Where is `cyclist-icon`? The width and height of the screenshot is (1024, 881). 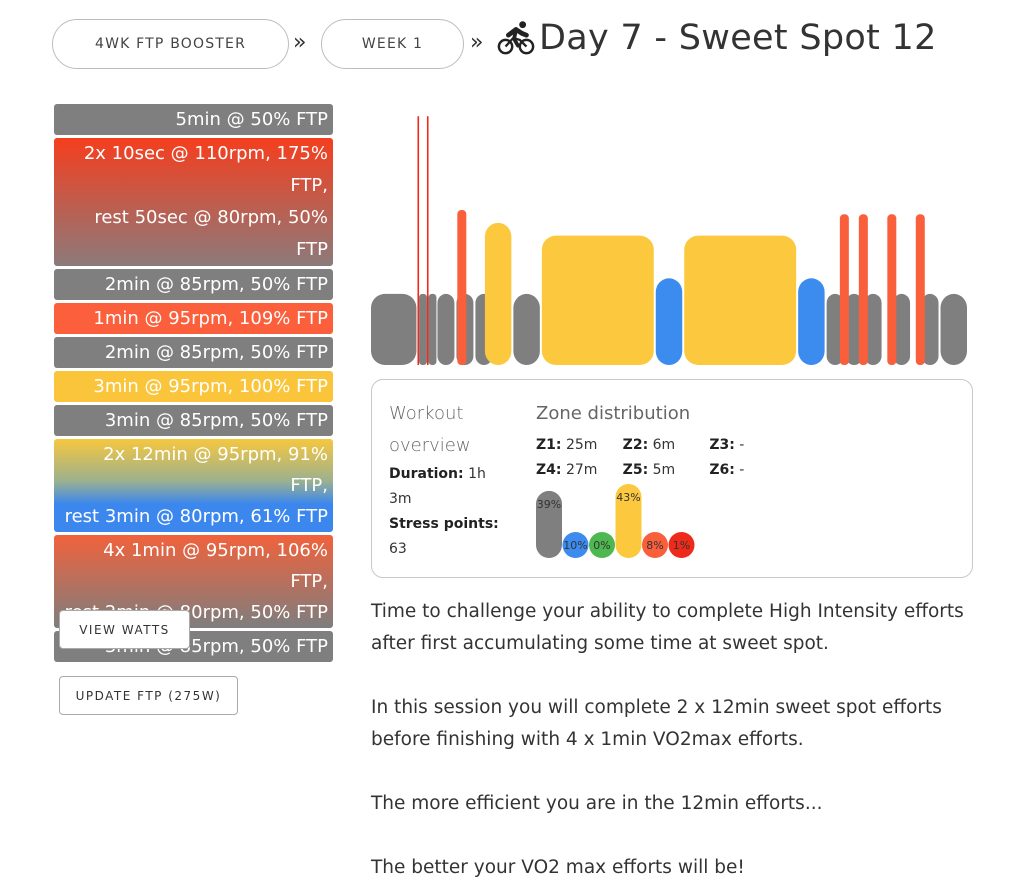 cyclist-icon is located at coordinates (516, 38).